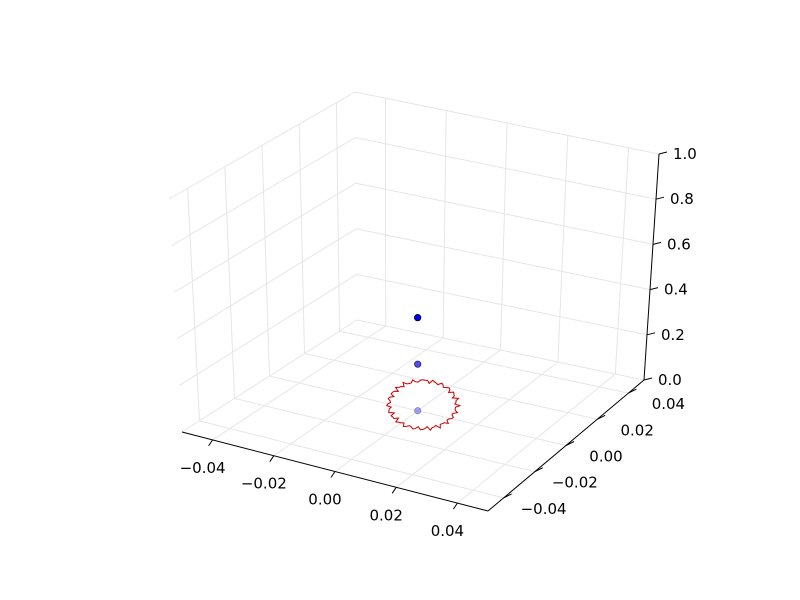 This screenshot has width=800, height=600. What do you see at coordinates (575, 483) in the screenshot?
I see `y-tick-label-1: −0.02` at bounding box center [575, 483].